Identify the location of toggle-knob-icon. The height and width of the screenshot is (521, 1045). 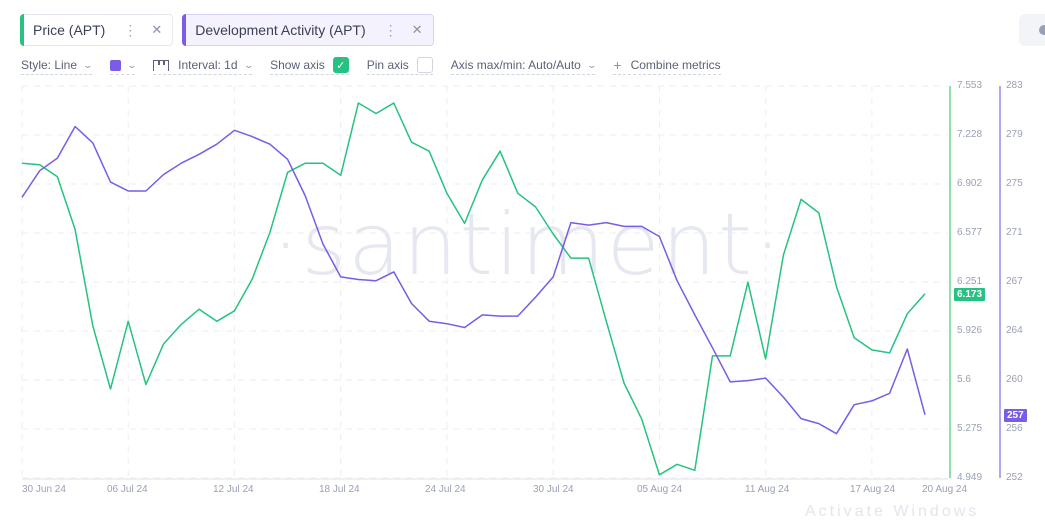
(1042, 30).